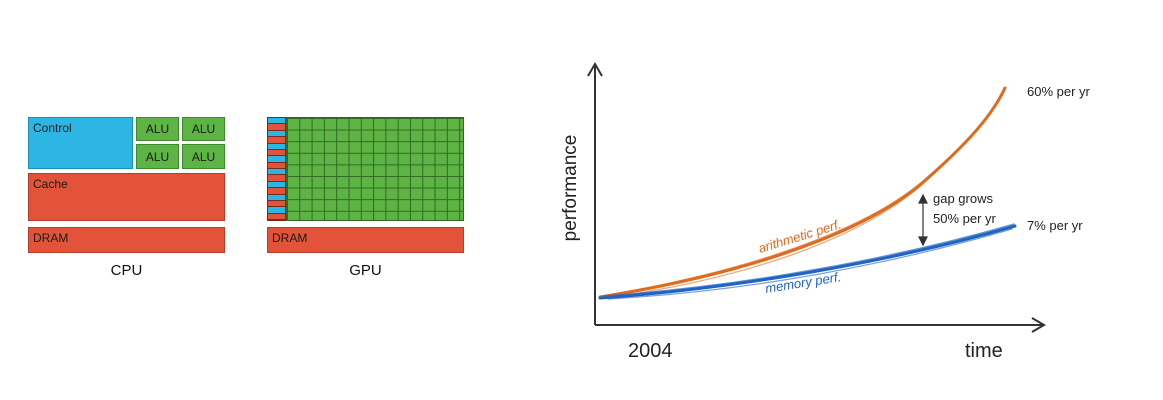  What do you see at coordinates (963, 198) in the screenshot?
I see `gap-label-line1: gap grows` at bounding box center [963, 198].